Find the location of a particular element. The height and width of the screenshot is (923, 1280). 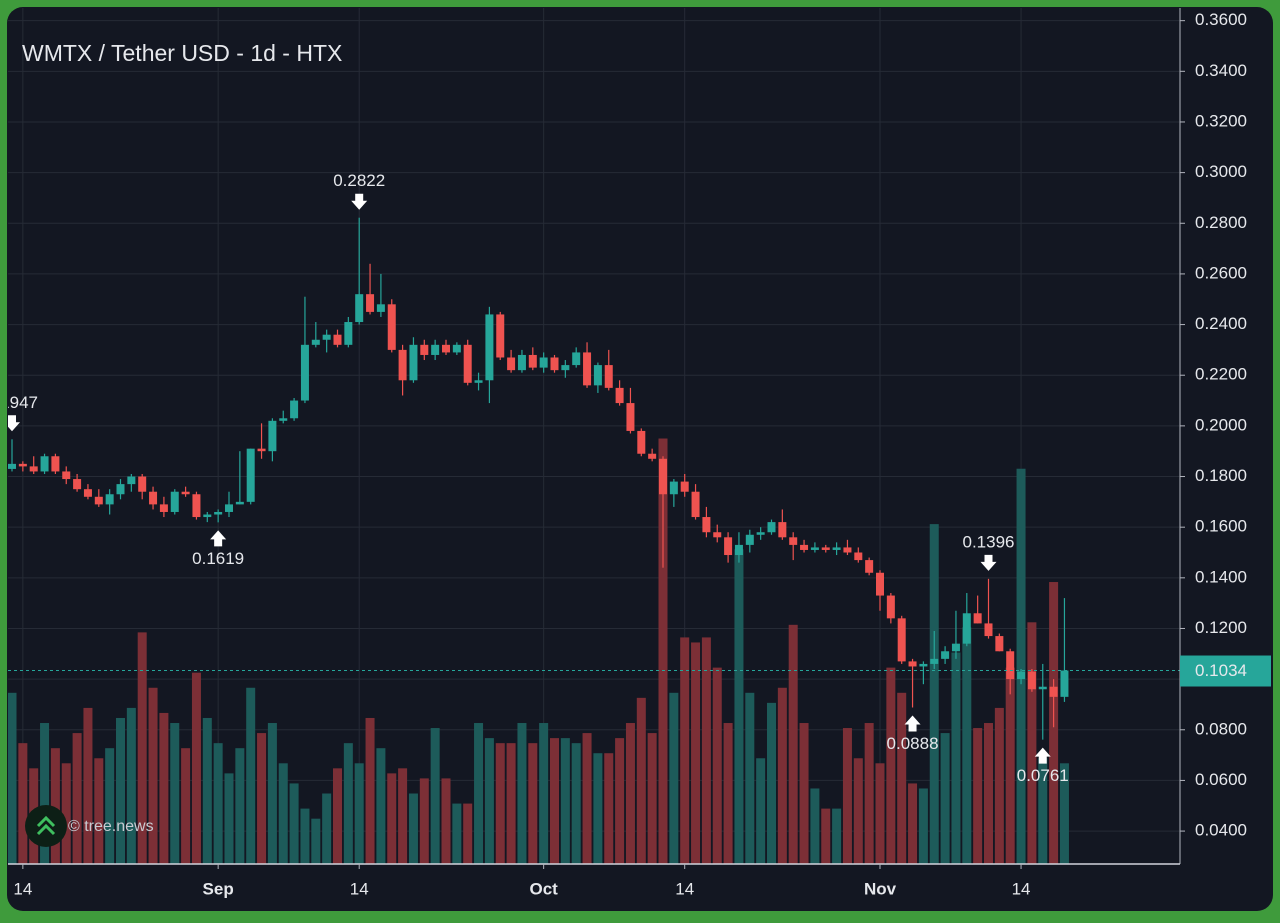

y-tick-label: 0.1600 is located at coordinates (1221, 526).